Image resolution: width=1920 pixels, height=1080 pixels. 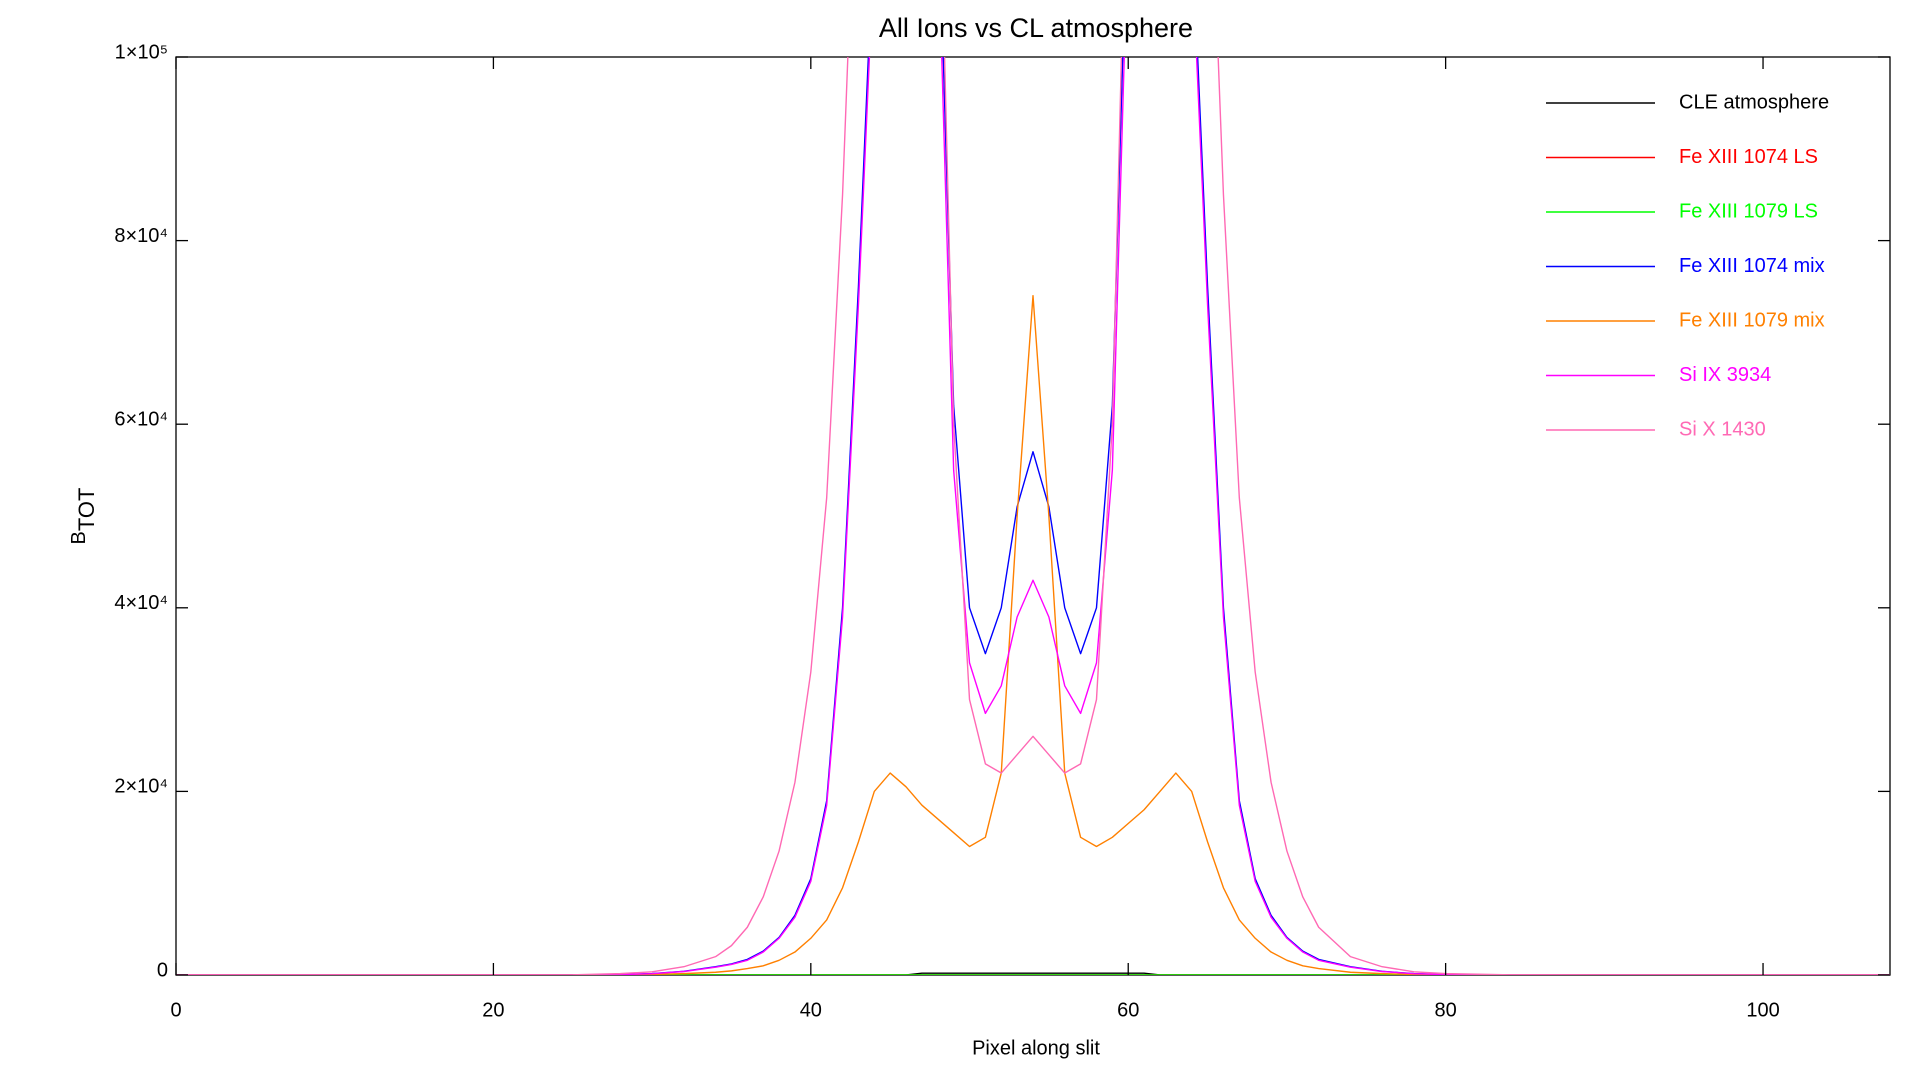 I want to click on y-tick-label: 1×10⁵, so click(x=141, y=52).